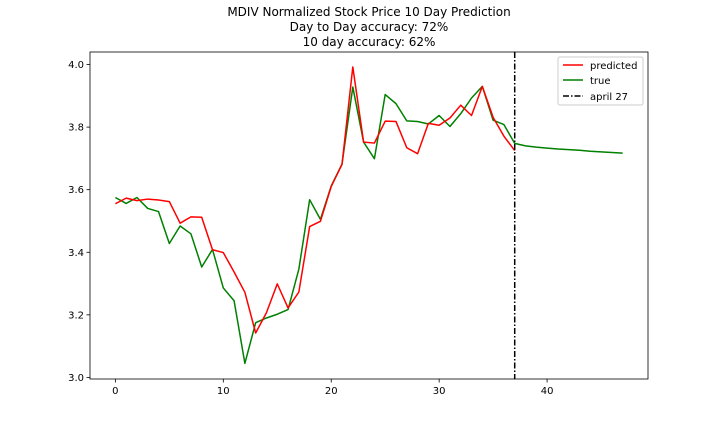 This screenshot has width=720, height=432. What do you see at coordinates (76, 65) in the screenshot?
I see `y-tick-label: 4.0` at bounding box center [76, 65].